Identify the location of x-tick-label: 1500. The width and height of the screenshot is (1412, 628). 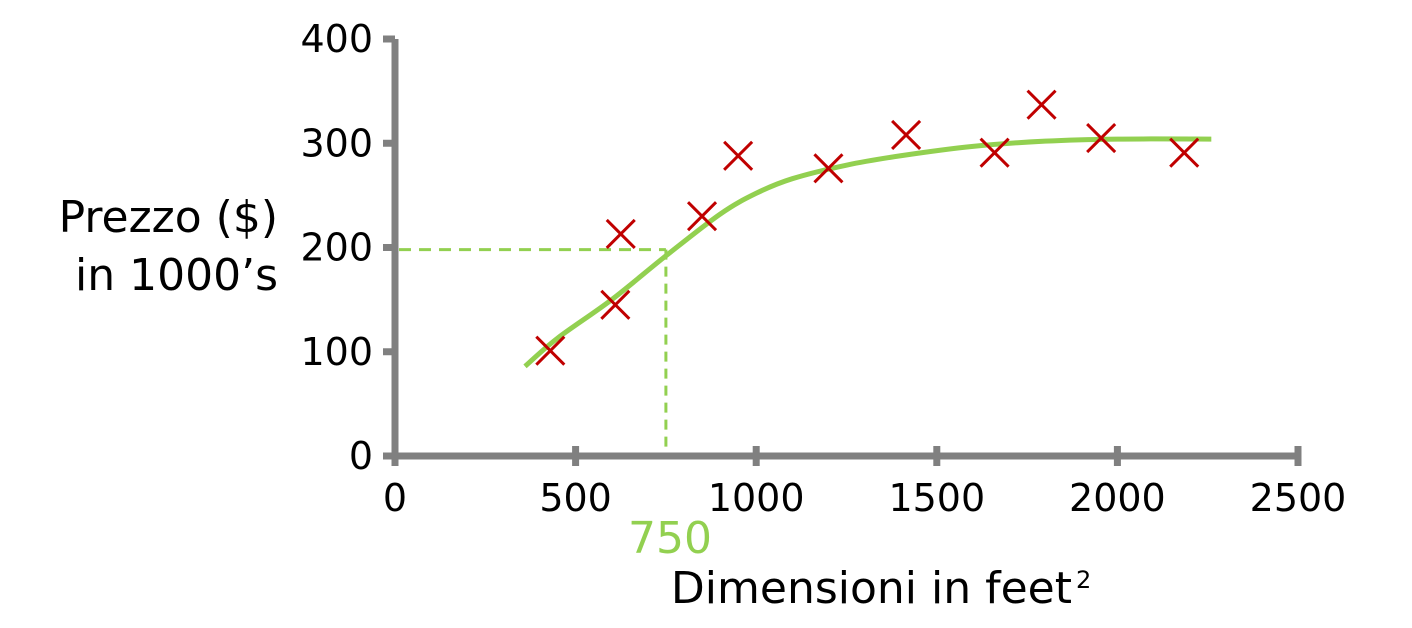
(936, 498).